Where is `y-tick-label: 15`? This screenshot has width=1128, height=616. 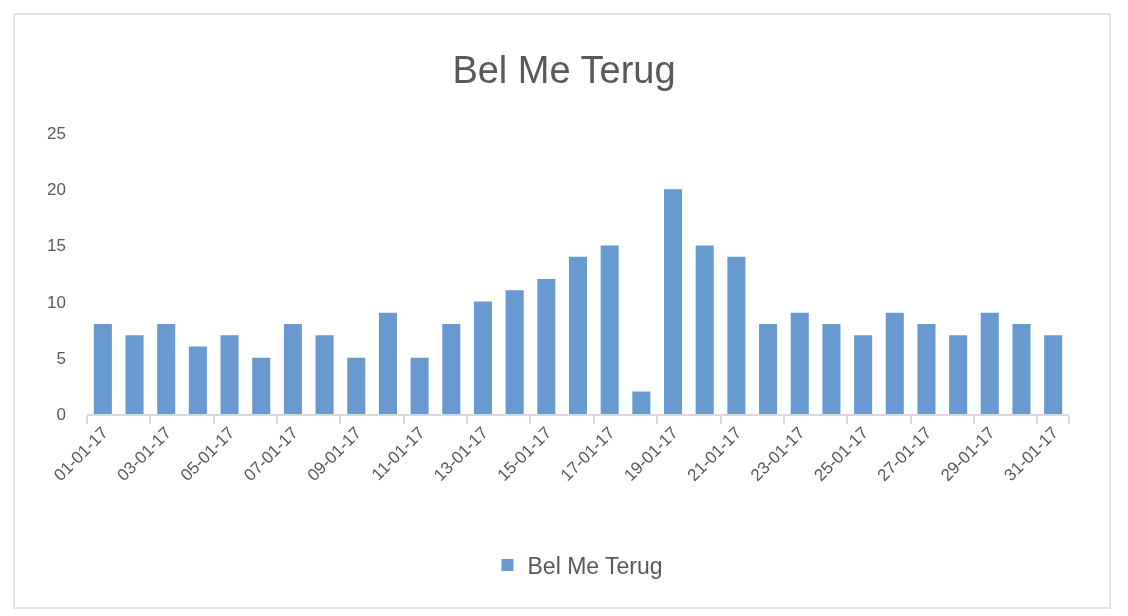 y-tick-label: 15 is located at coordinates (56, 246).